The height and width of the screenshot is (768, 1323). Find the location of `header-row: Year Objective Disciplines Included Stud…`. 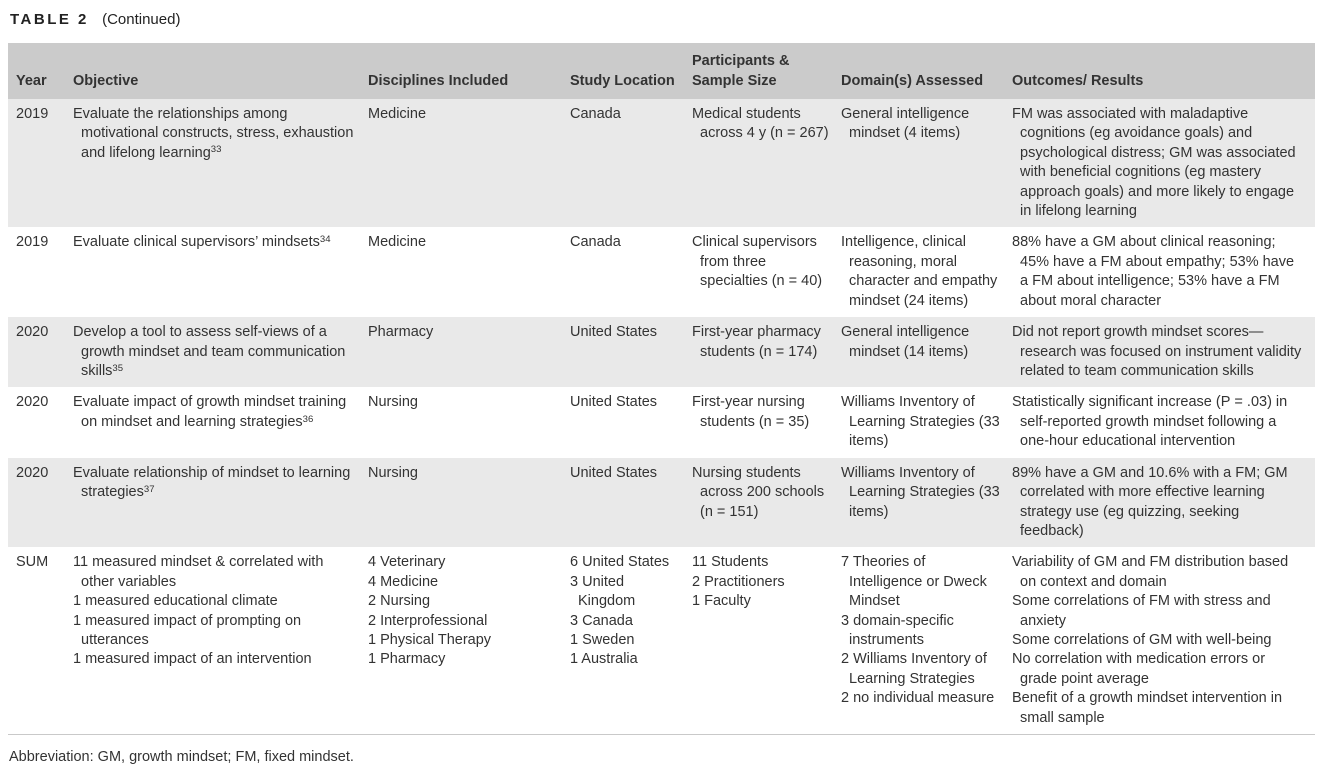

header-row: Year Objective Disciplines Included Stud… is located at coordinates (661, 71).